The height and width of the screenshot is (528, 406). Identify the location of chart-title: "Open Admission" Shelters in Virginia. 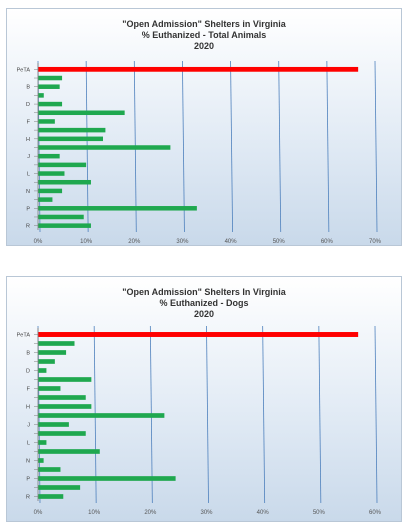
(204, 24).